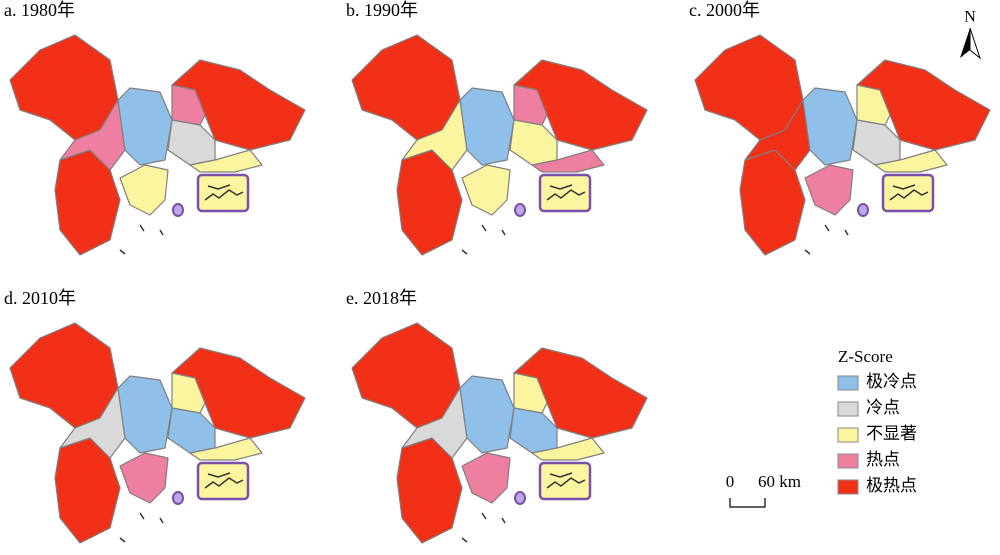 The height and width of the screenshot is (555, 1000). What do you see at coordinates (39, 10) in the screenshot?
I see `panel-title: a. 1980年` at bounding box center [39, 10].